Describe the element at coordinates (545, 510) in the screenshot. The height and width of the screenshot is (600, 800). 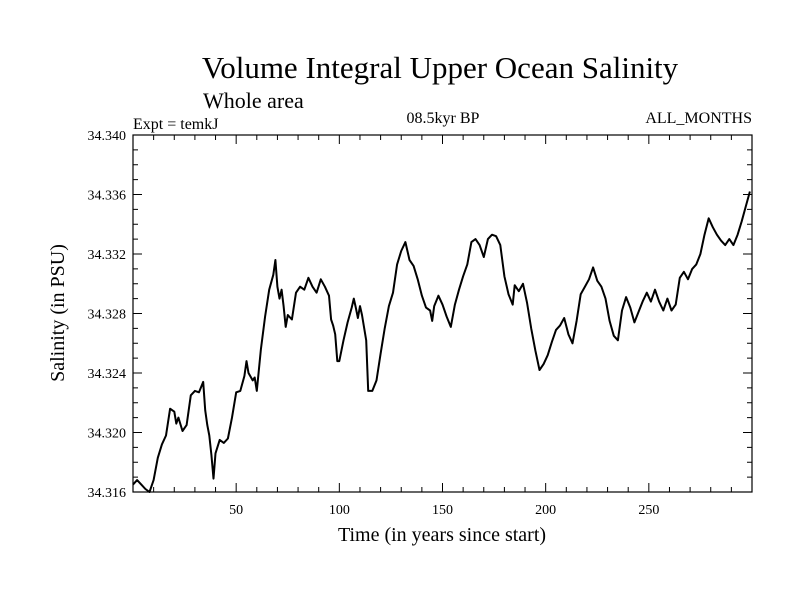
I see `x-tick-label: 200` at that location.